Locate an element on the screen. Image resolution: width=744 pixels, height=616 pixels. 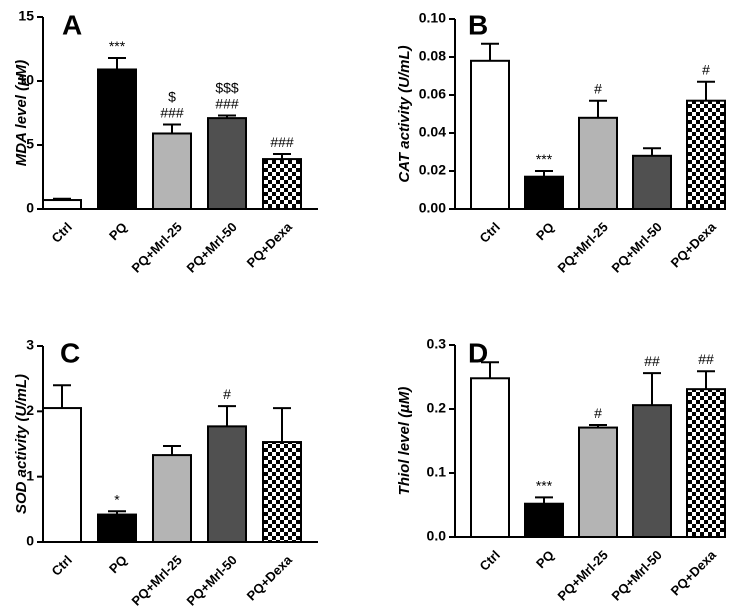
y-axis-label-text: SOD activity (U/mL) is located at coordinates (21, 444).